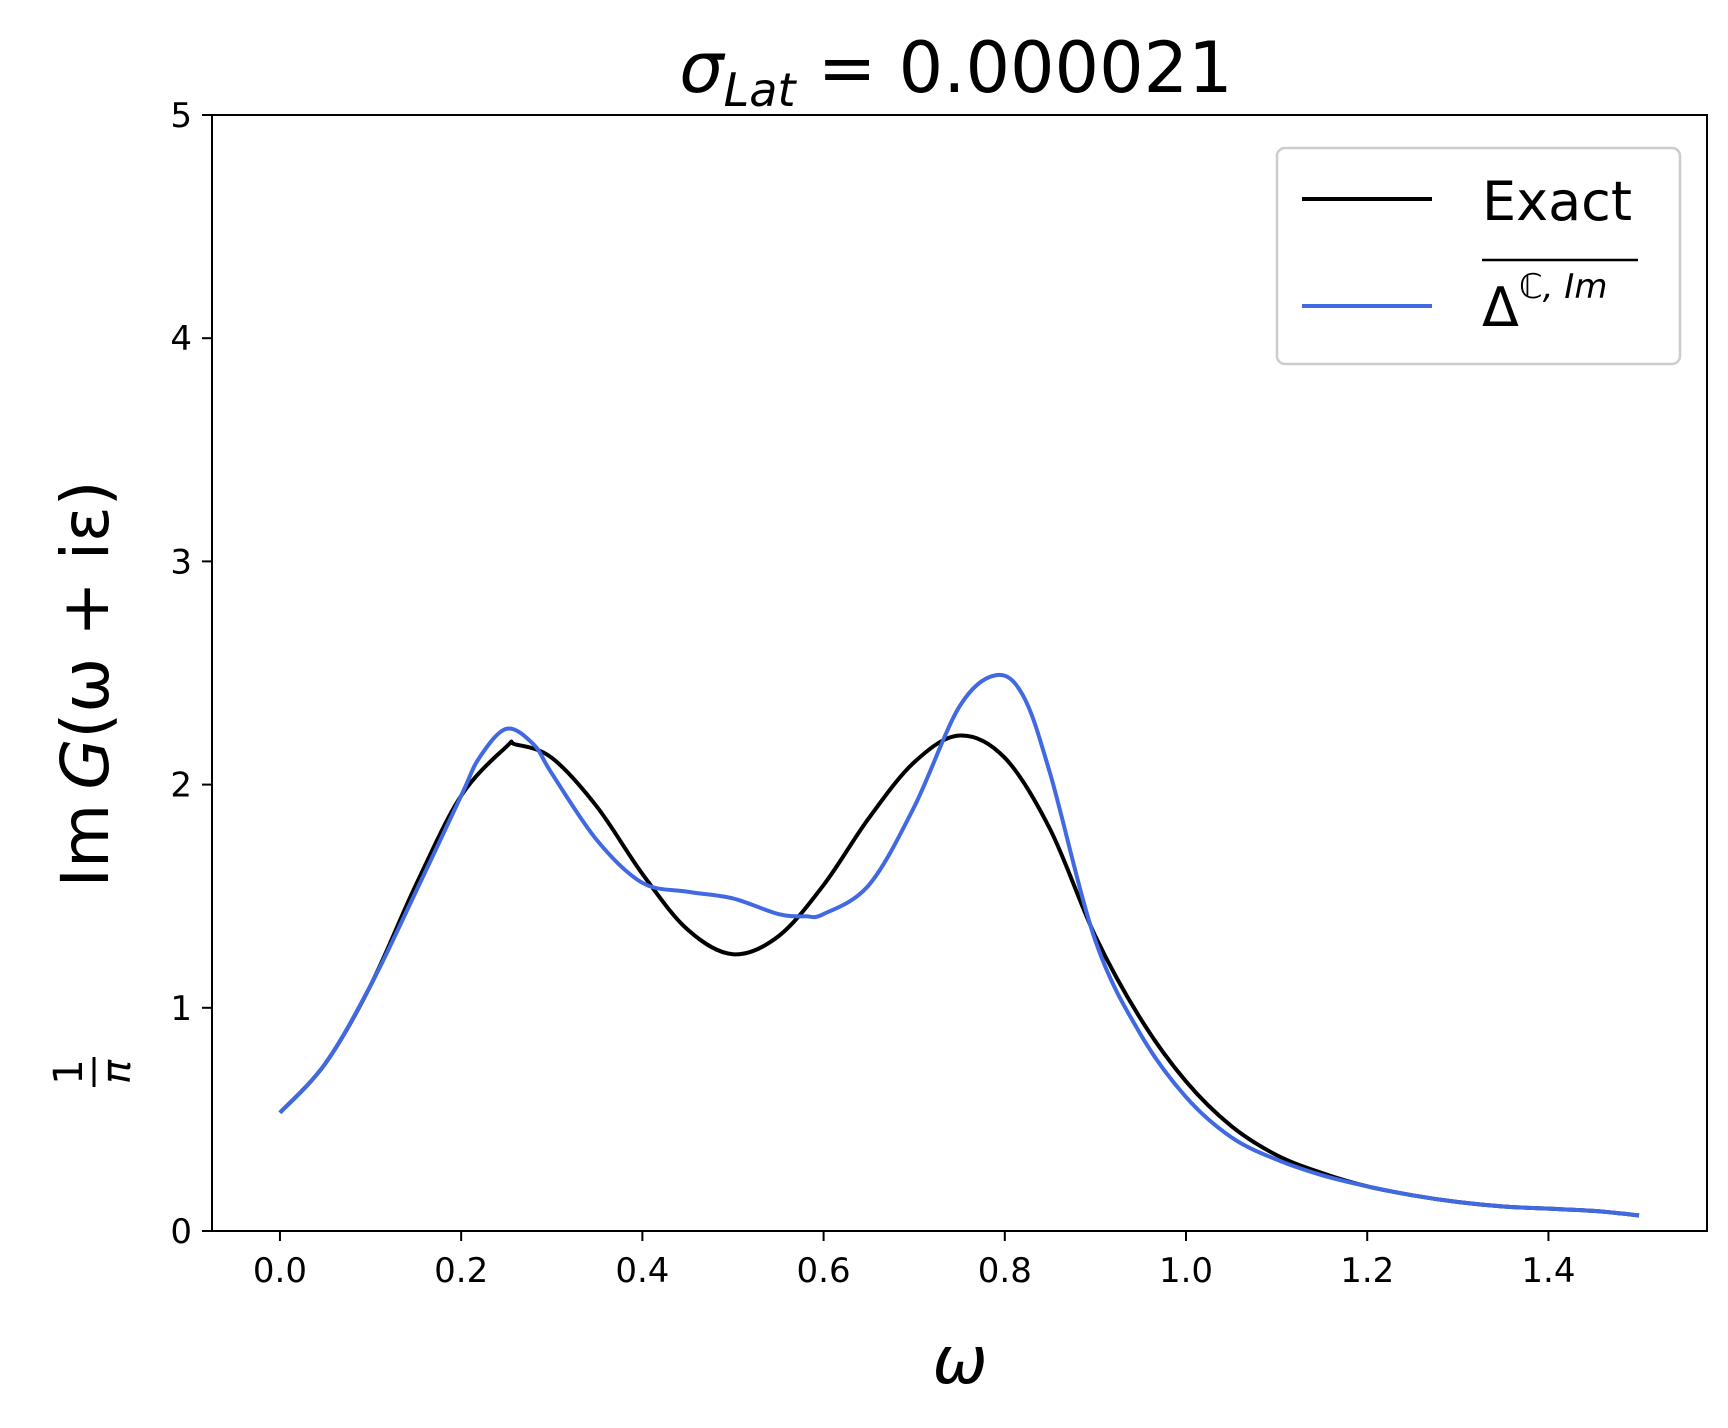 The image size is (1728, 1428). Describe the element at coordinates (181, 116) in the screenshot. I see `y-tick-label: 5` at that location.